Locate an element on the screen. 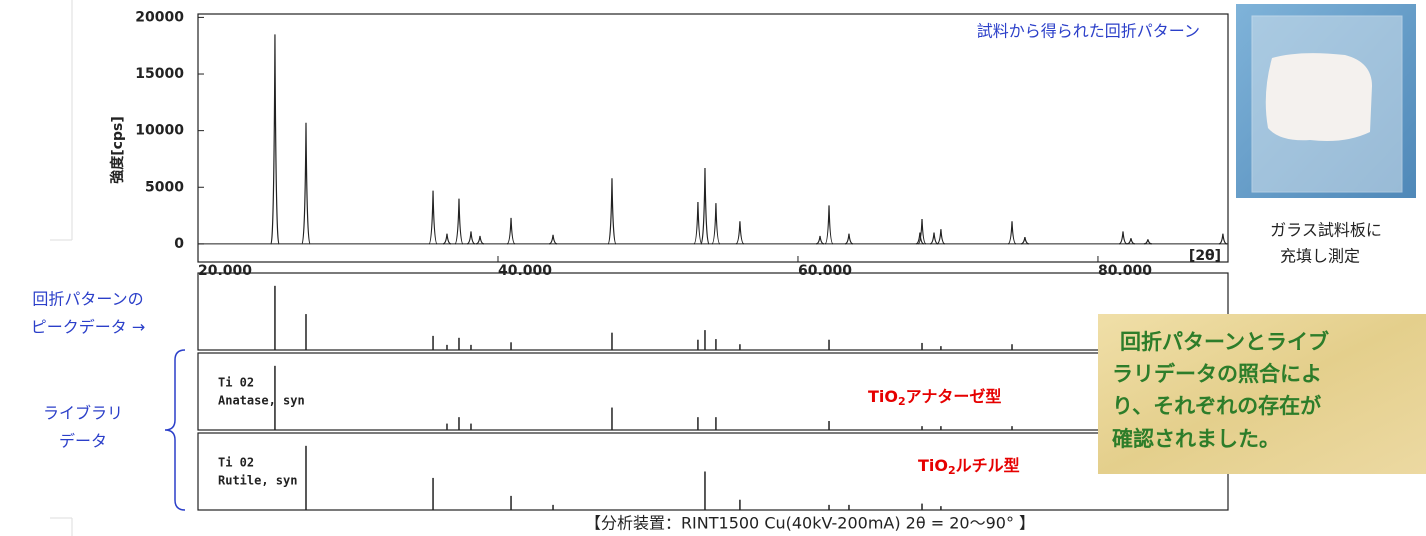  library-name: Rutile, syn is located at coordinates (257, 481).